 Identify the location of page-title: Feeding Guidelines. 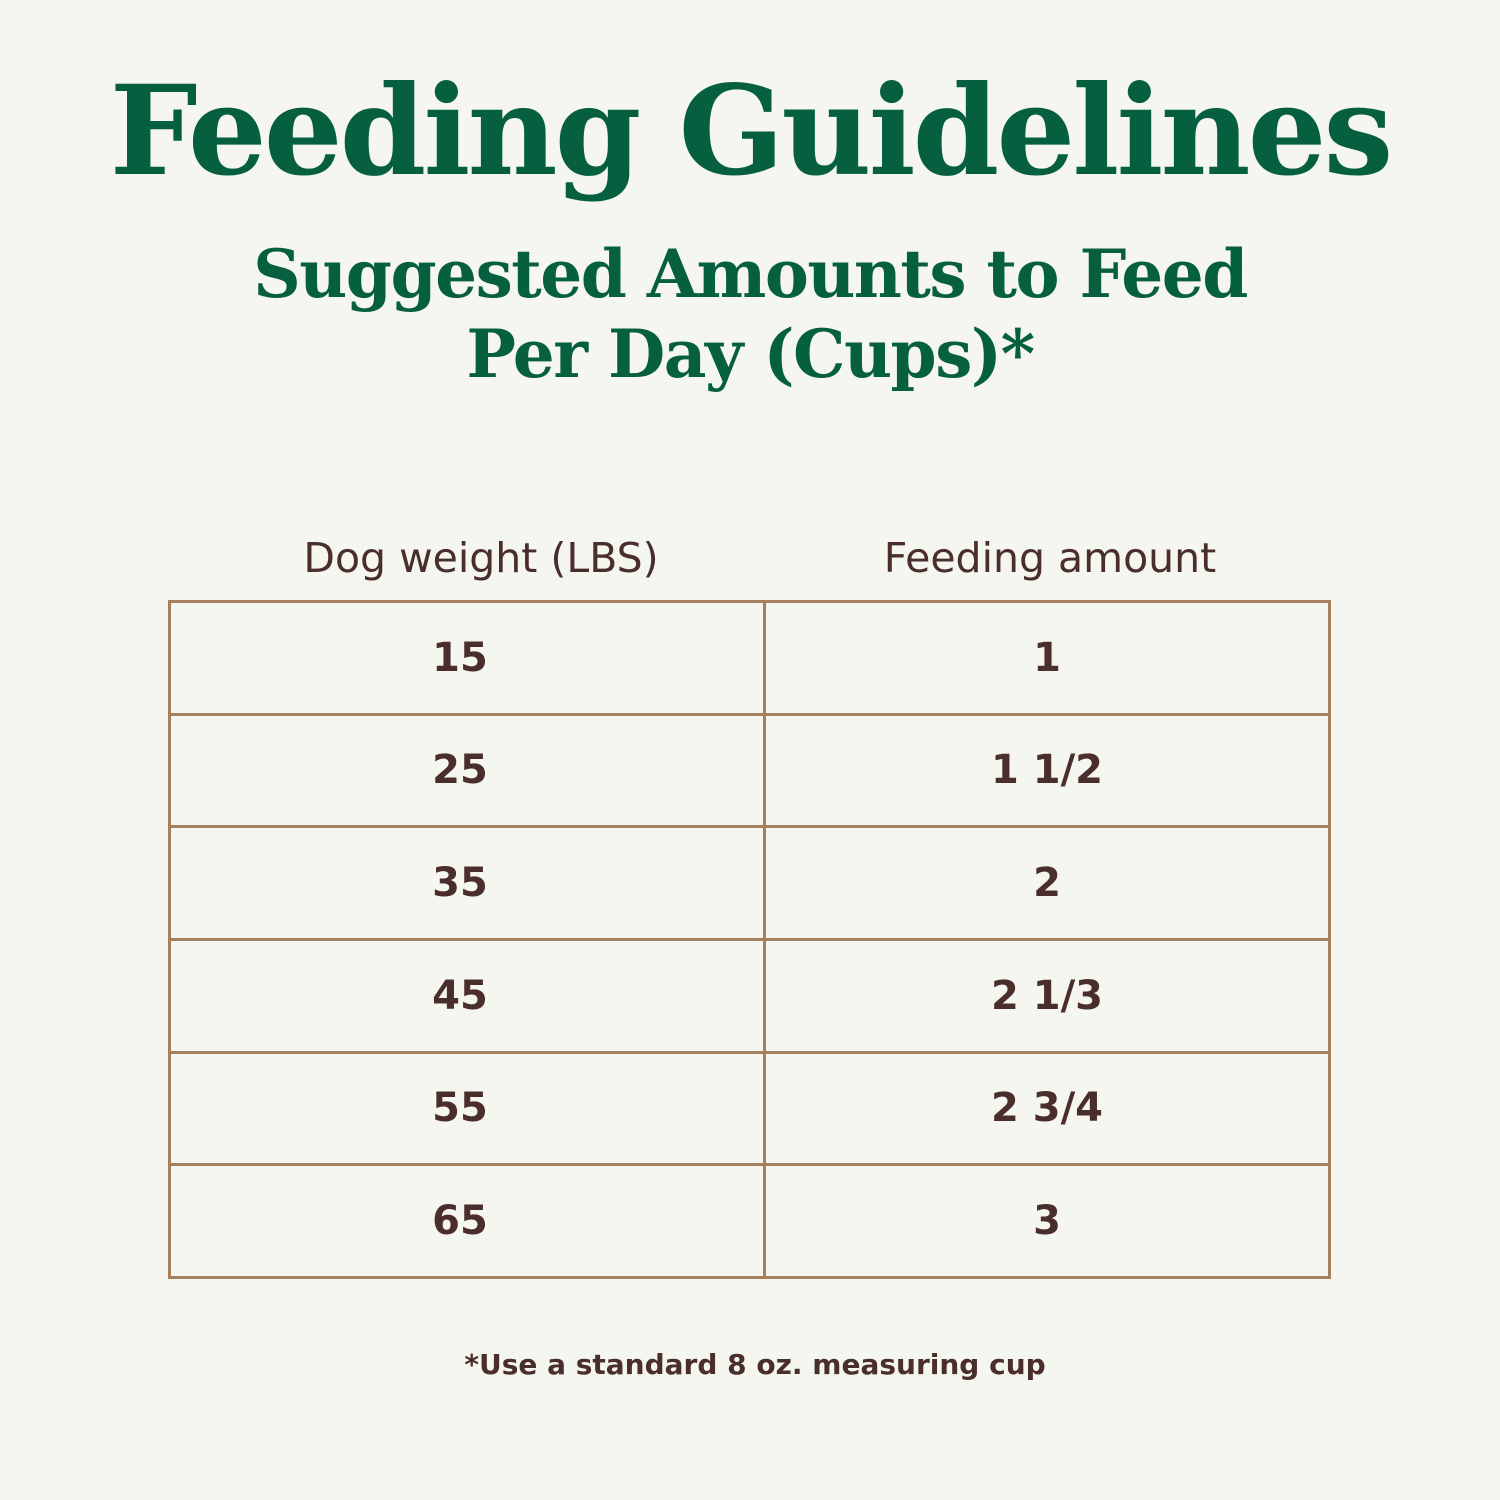
(751, 131).